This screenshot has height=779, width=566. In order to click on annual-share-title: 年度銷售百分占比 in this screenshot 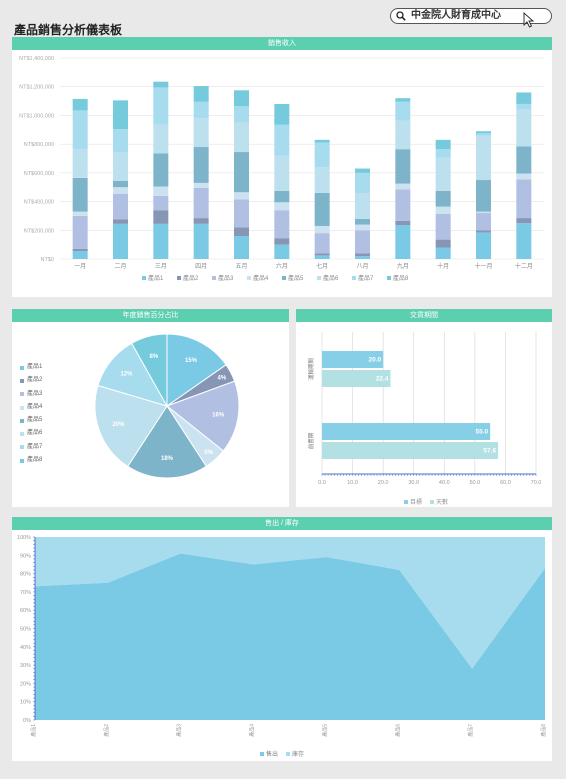, I will do `click(150, 315)`.